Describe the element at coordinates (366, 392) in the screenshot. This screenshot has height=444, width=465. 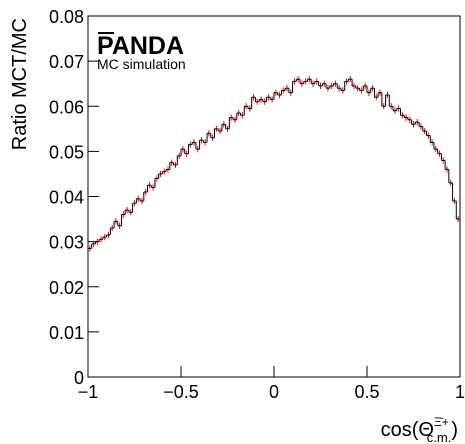
I see `x-tick-label: 0.5` at that location.